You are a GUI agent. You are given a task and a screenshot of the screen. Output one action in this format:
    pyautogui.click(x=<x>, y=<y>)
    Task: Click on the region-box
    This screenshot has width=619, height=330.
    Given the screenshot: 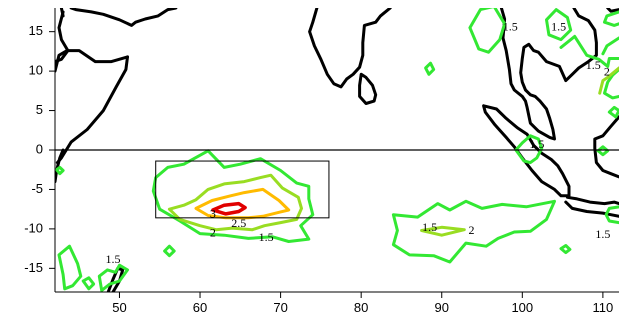 What is the action you would take?
    pyautogui.click(x=242, y=189)
    